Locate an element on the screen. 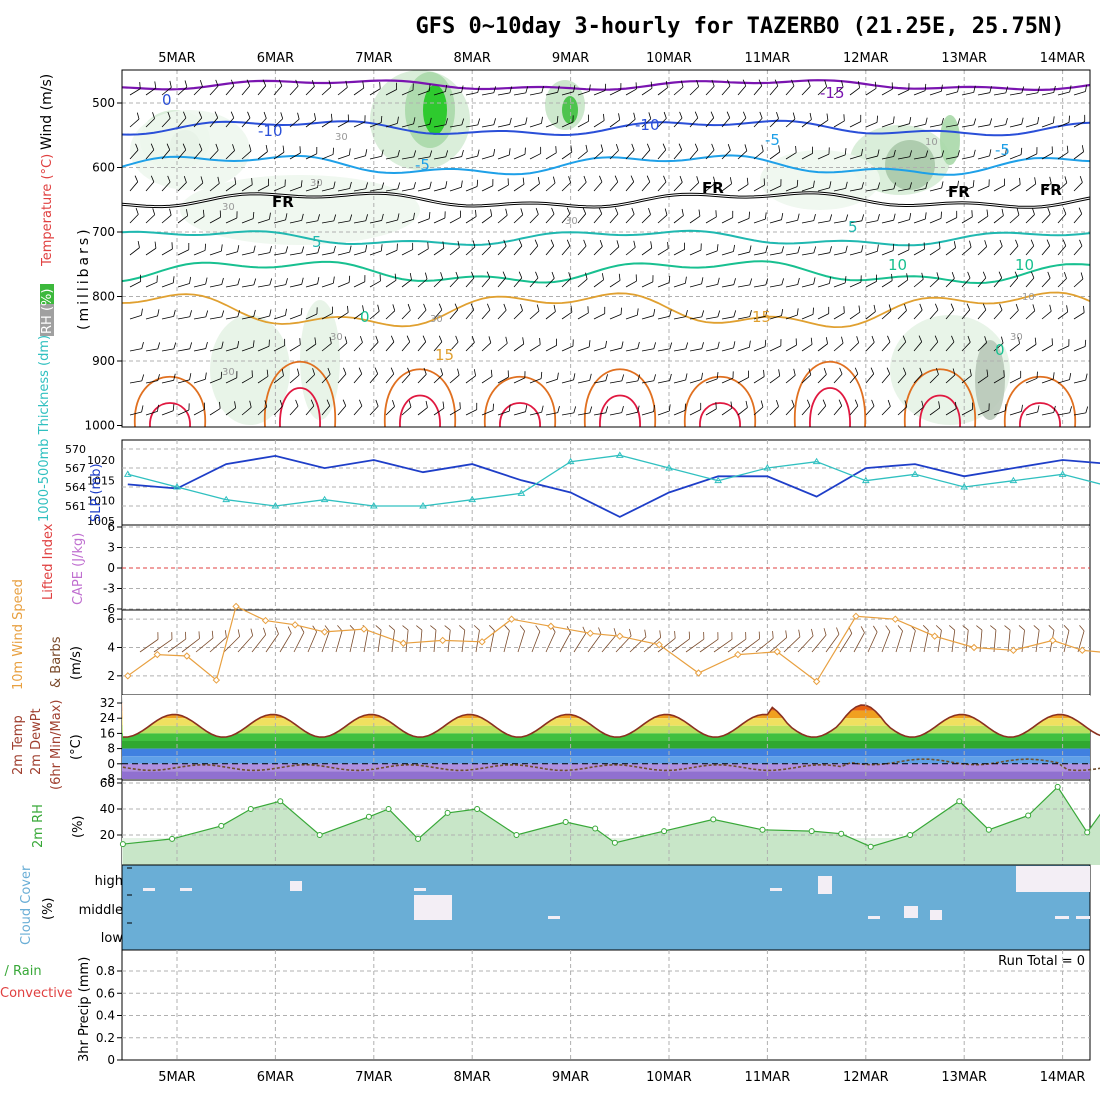 This screenshot has height=1100, width=1100. rh-blob is located at coordinates (320, 360).